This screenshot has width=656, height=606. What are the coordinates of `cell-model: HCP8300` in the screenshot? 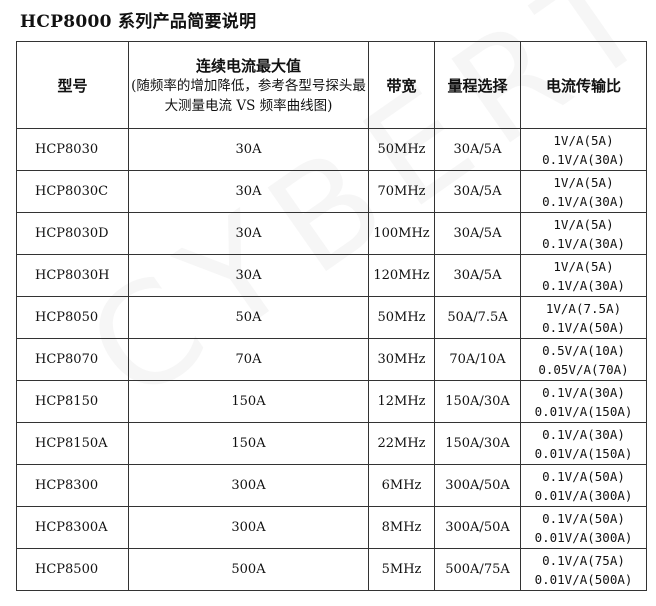 It's located at (72, 485).